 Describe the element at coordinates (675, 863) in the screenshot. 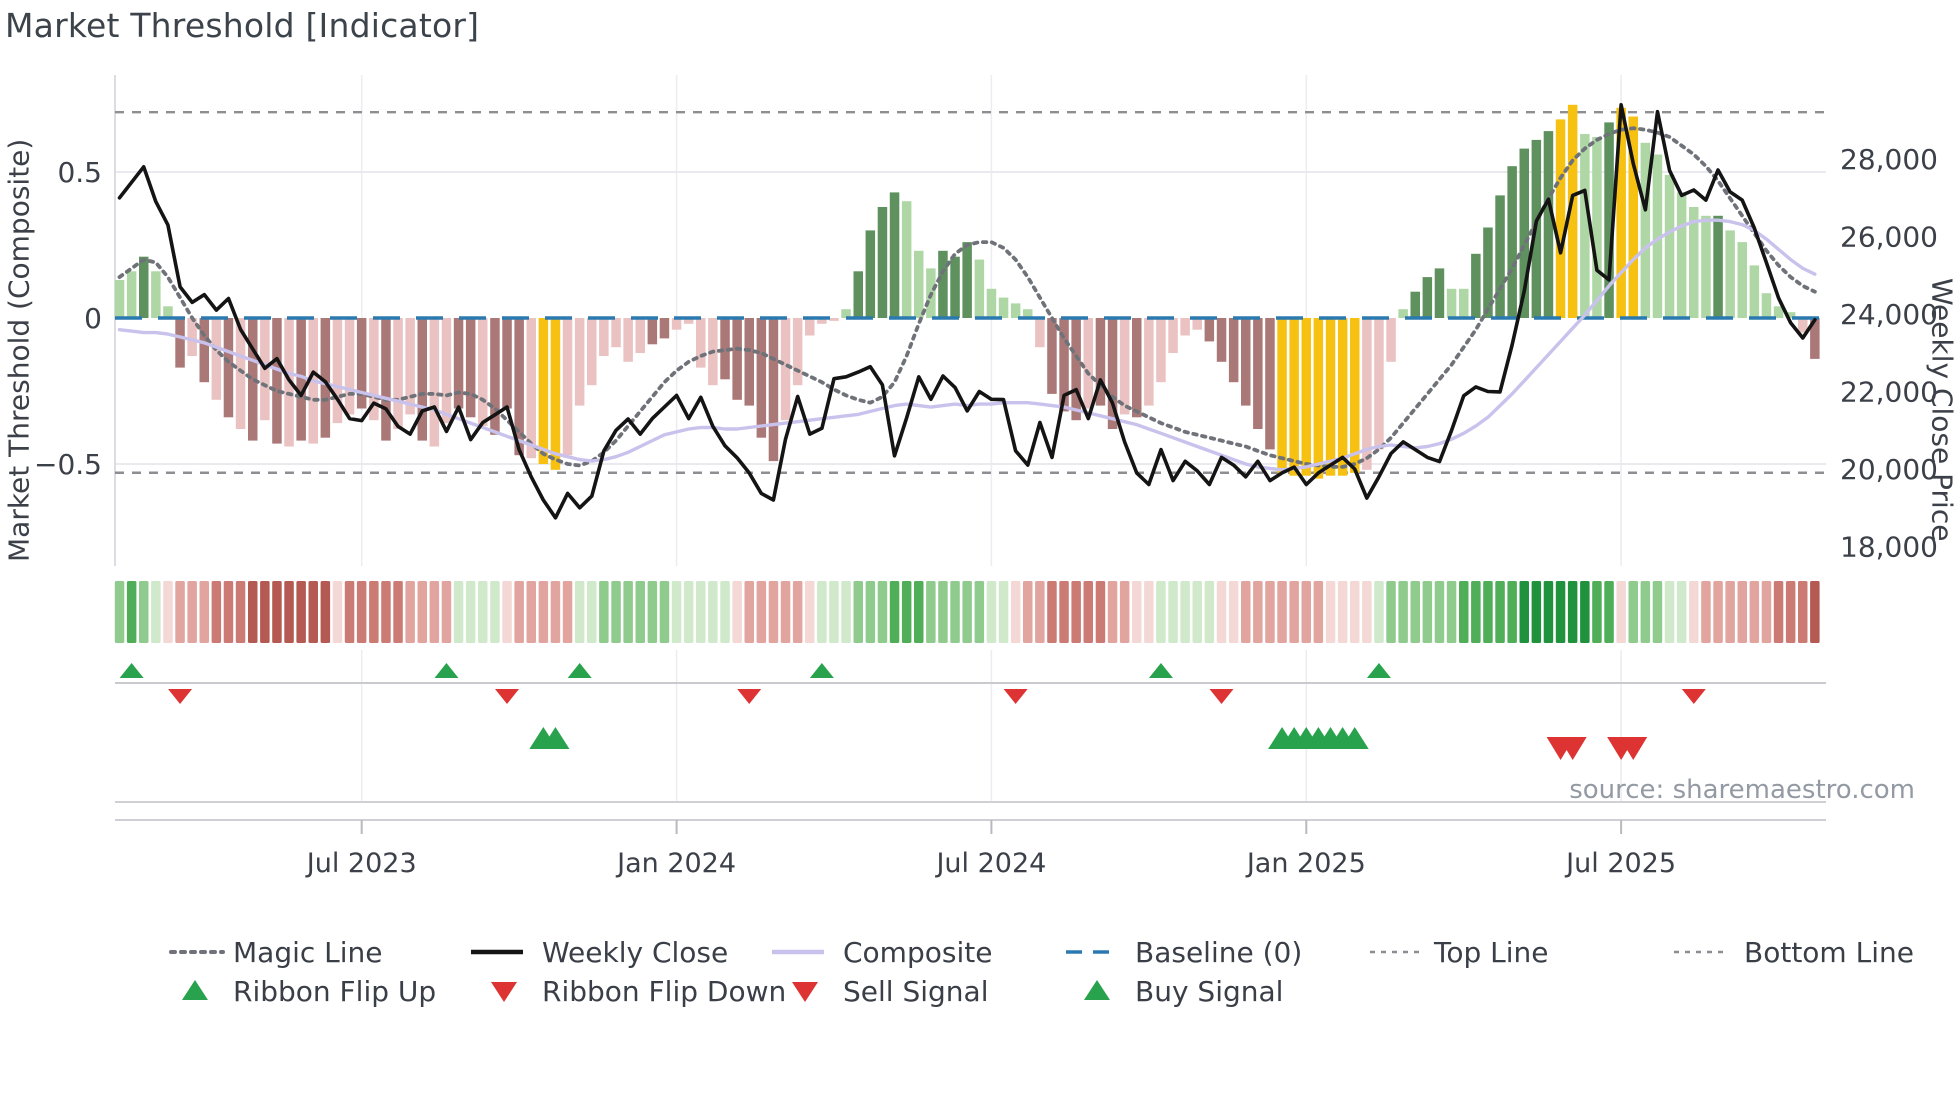

I see `x-tick-label: Jan 2024` at that location.